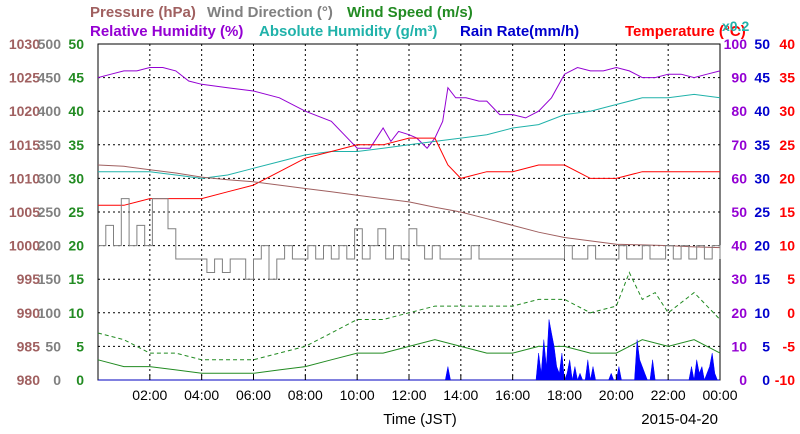  What do you see at coordinates (762, 78) in the screenshot?
I see `tick-label-rain_rate: 45` at bounding box center [762, 78].